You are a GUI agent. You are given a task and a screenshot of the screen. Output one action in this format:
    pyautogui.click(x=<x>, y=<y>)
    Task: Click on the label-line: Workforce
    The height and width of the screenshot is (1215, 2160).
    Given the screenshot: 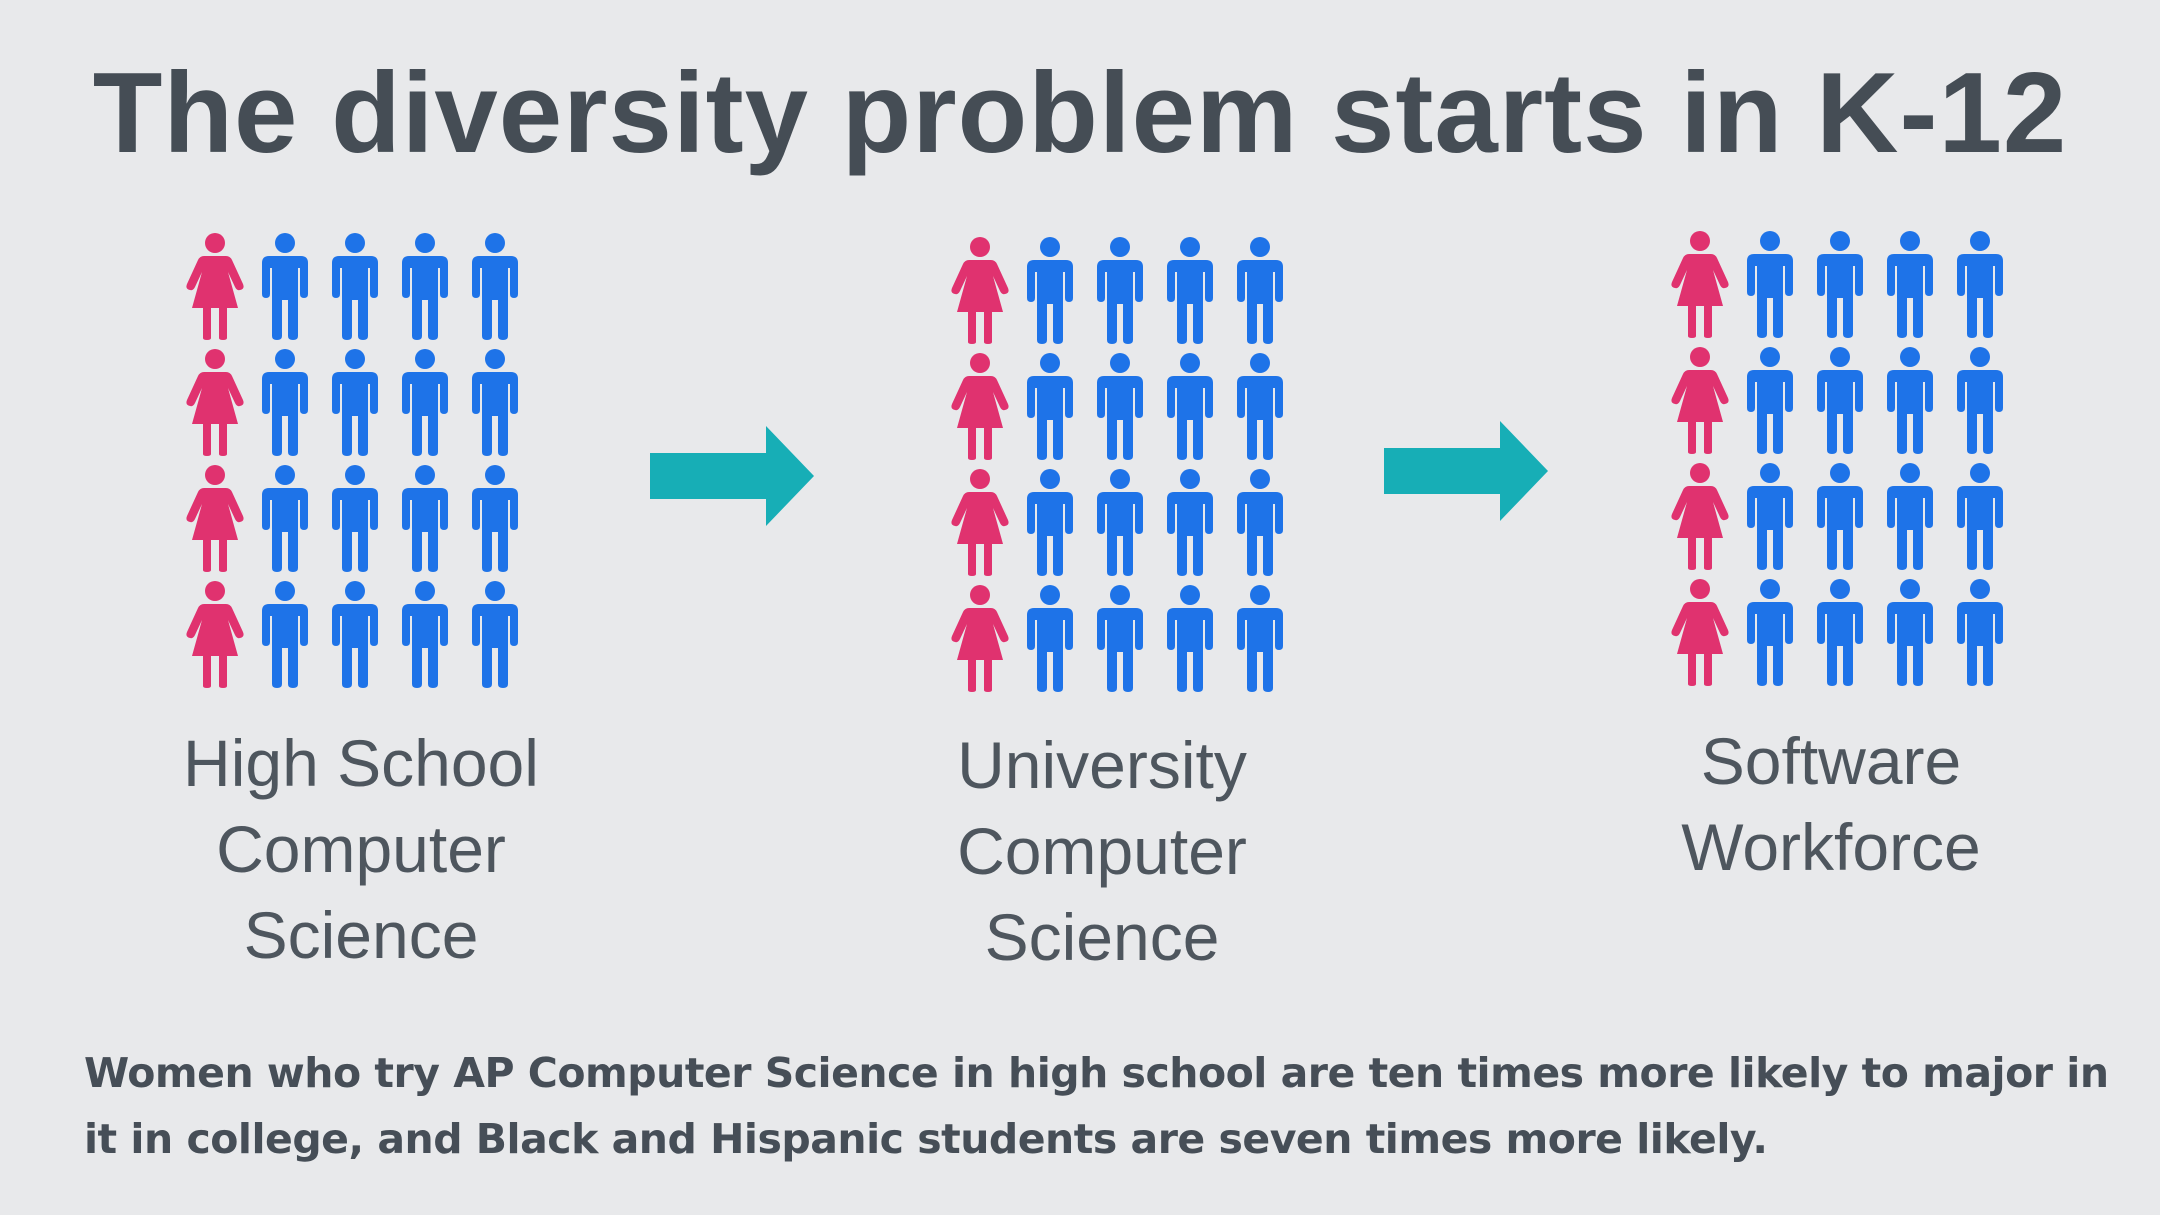 What is the action you would take?
    pyautogui.click(x=1831, y=847)
    